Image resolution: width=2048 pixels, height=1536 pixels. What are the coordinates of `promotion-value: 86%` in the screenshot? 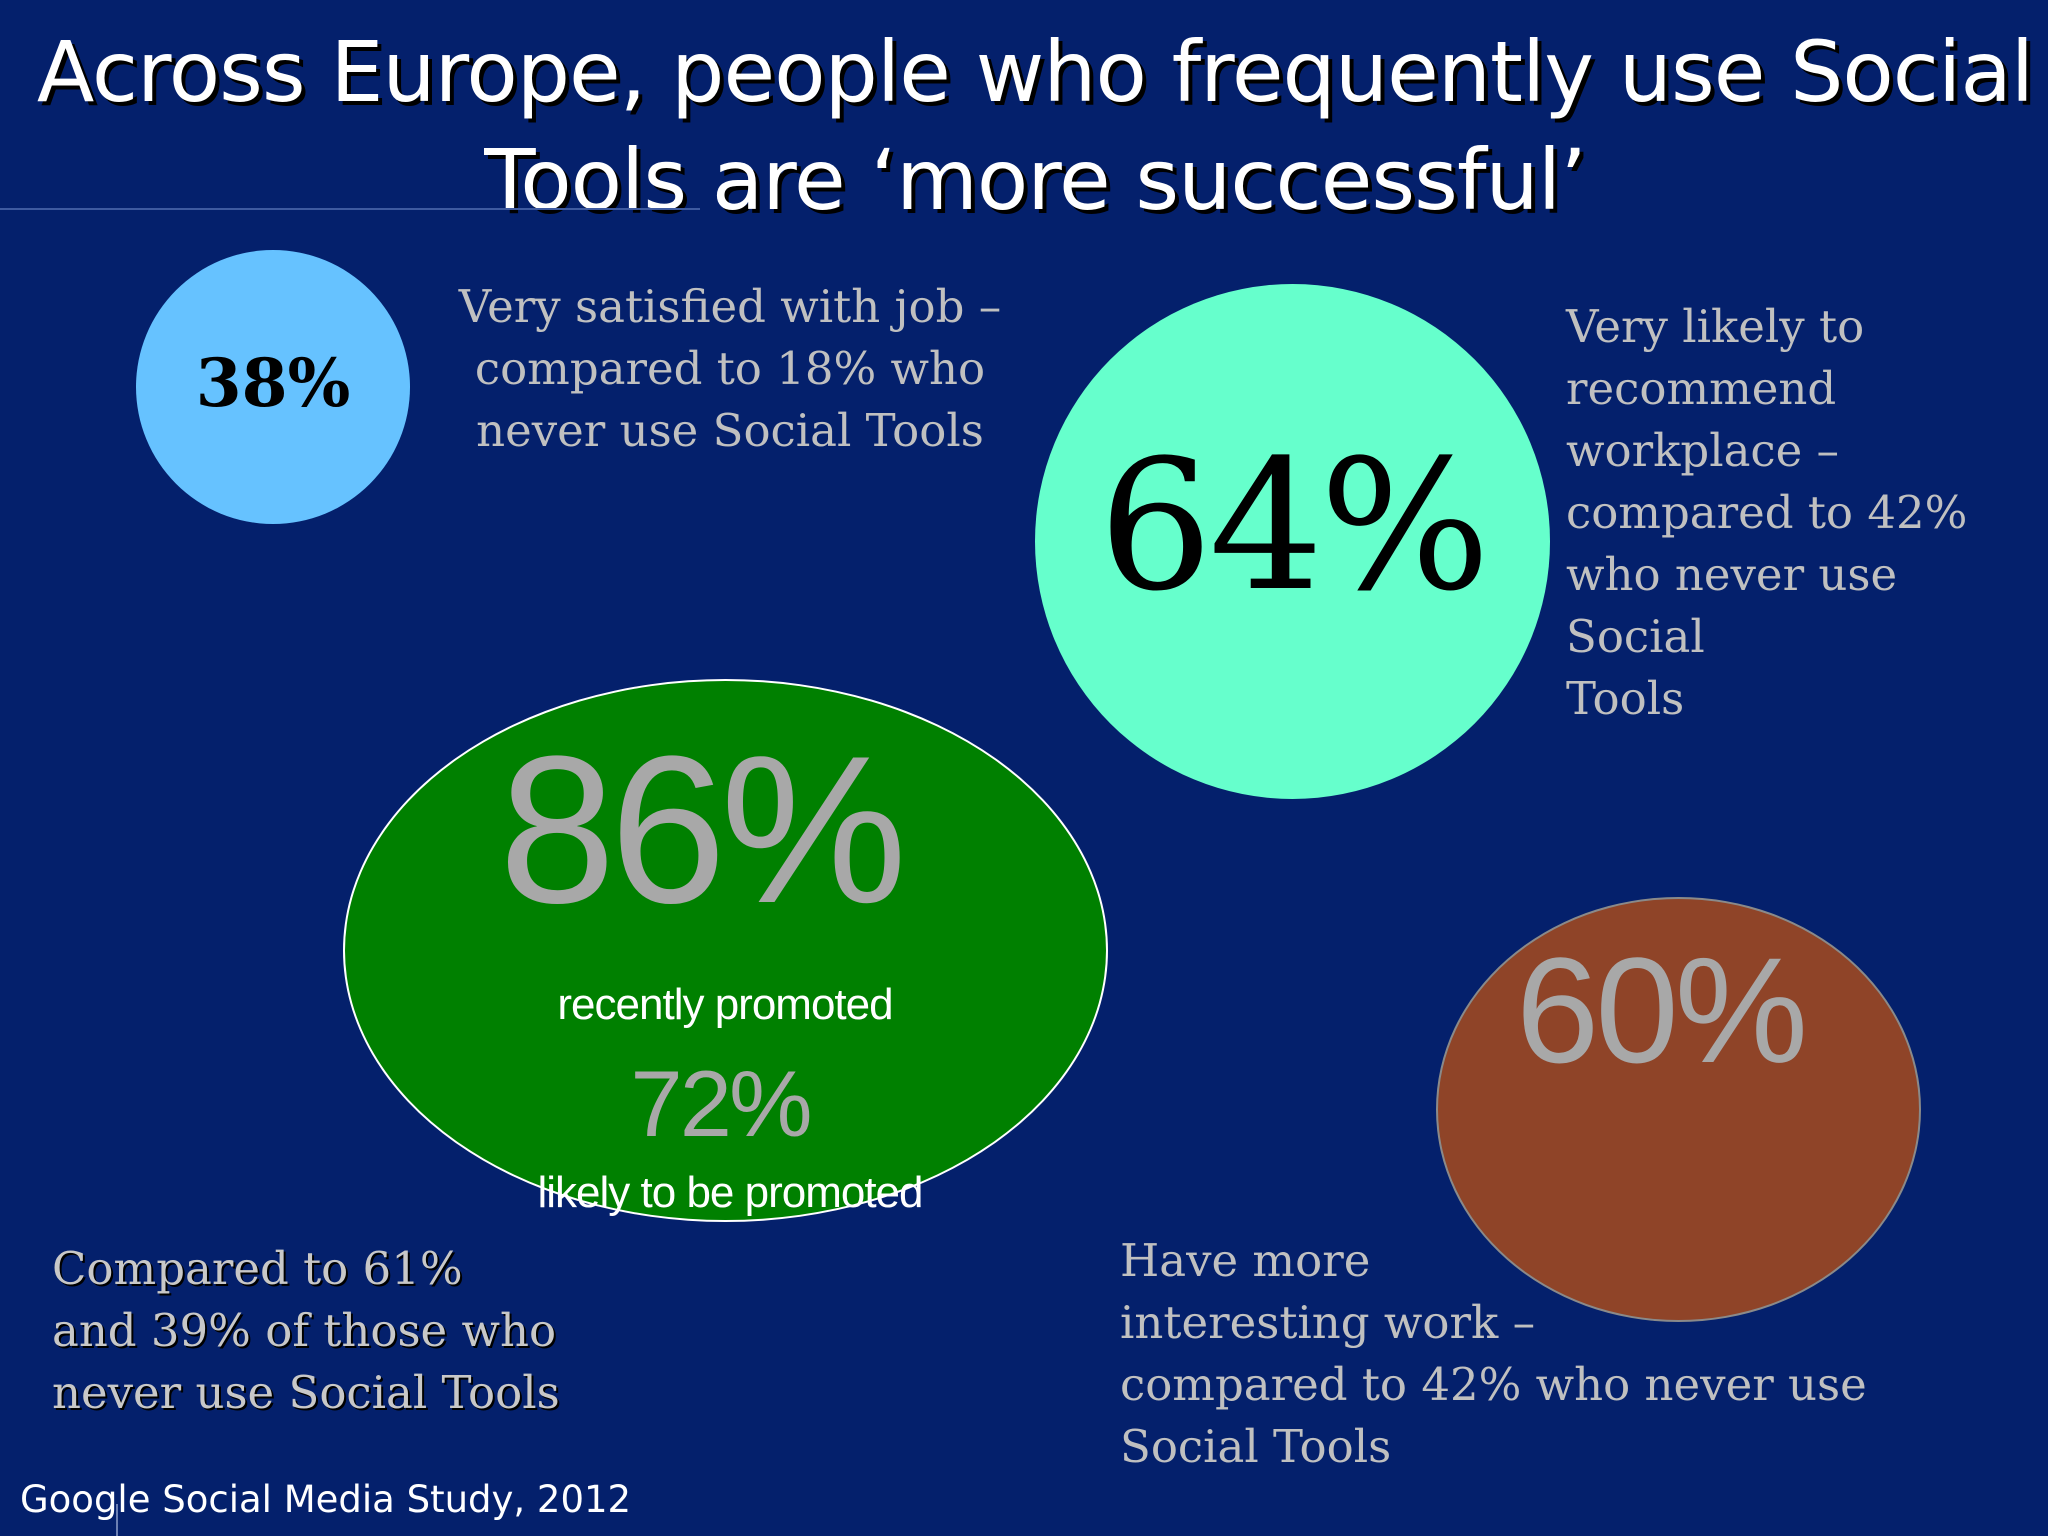 It's located at (702, 829).